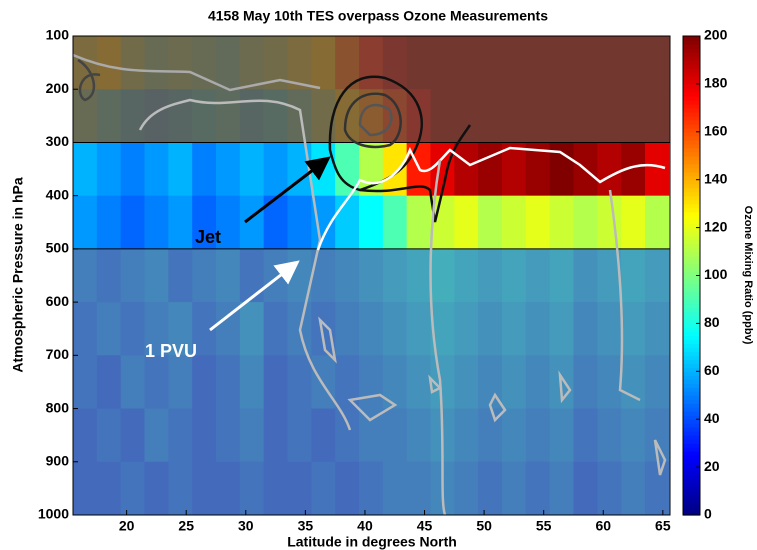  What do you see at coordinates (484, 526) in the screenshot?
I see `x-tick-label: 50` at bounding box center [484, 526].